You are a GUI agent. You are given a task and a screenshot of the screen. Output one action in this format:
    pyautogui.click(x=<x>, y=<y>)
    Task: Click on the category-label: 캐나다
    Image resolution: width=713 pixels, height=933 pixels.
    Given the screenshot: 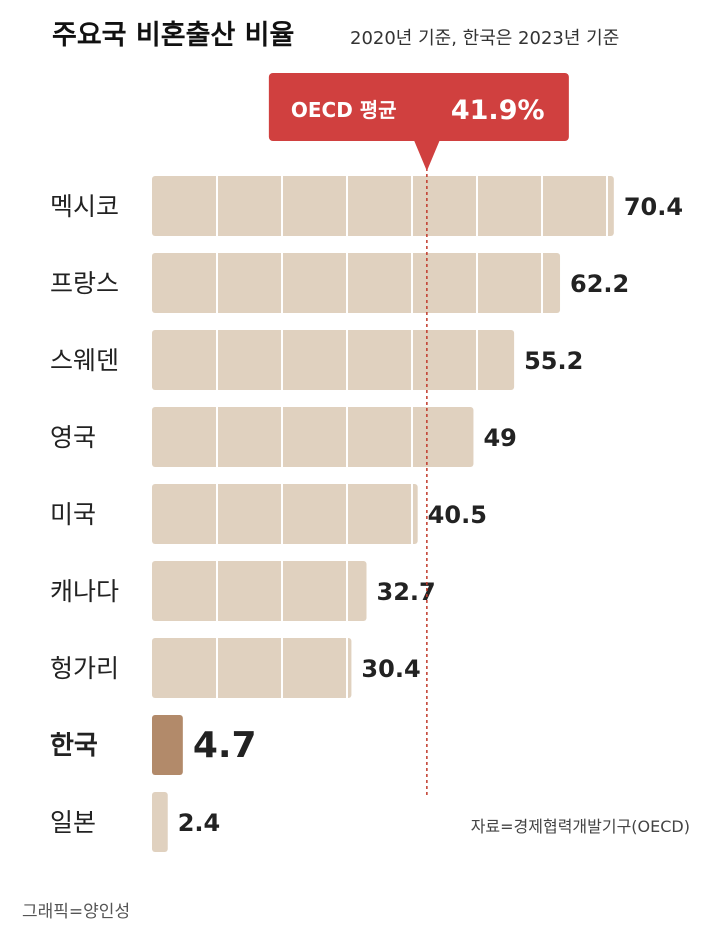 What is the action you would take?
    pyautogui.click(x=84, y=591)
    